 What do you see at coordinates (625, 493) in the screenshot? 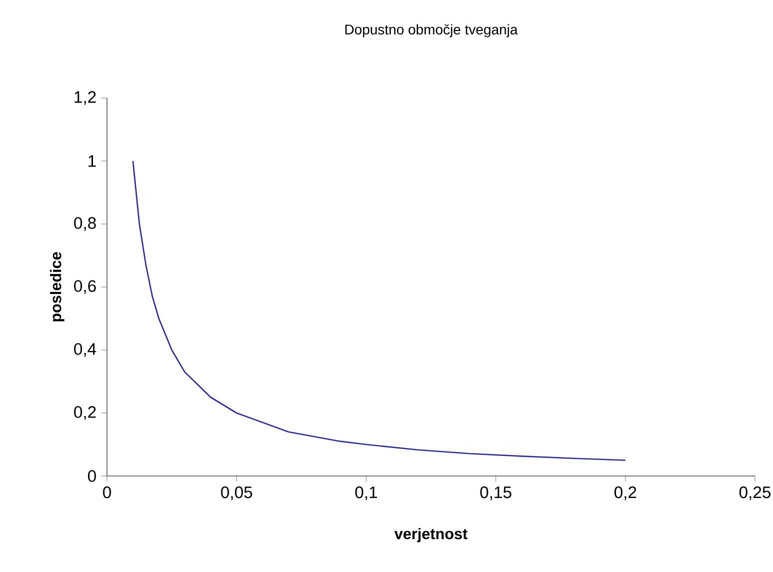
I see `x-tick-label: 0,2` at bounding box center [625, 493].